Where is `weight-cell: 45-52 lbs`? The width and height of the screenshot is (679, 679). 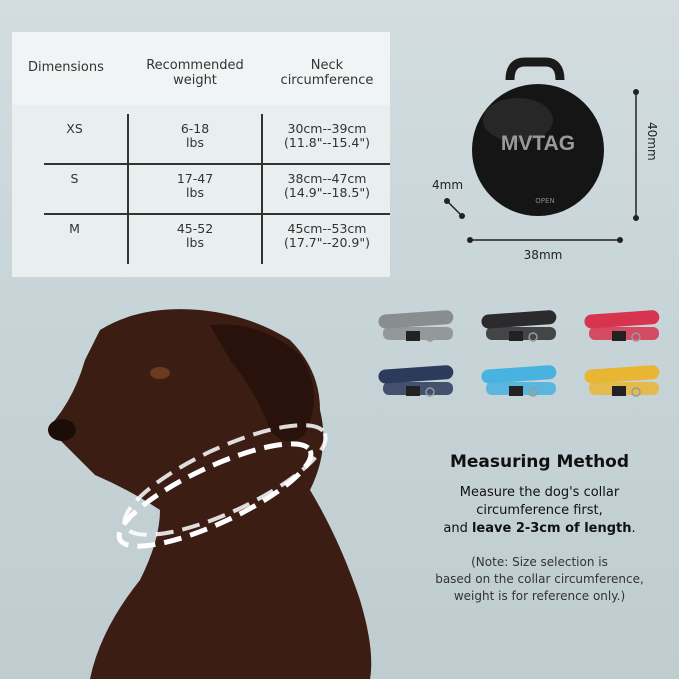
weight-cell: 45-52 lbs is located at coordinates (195, 235).